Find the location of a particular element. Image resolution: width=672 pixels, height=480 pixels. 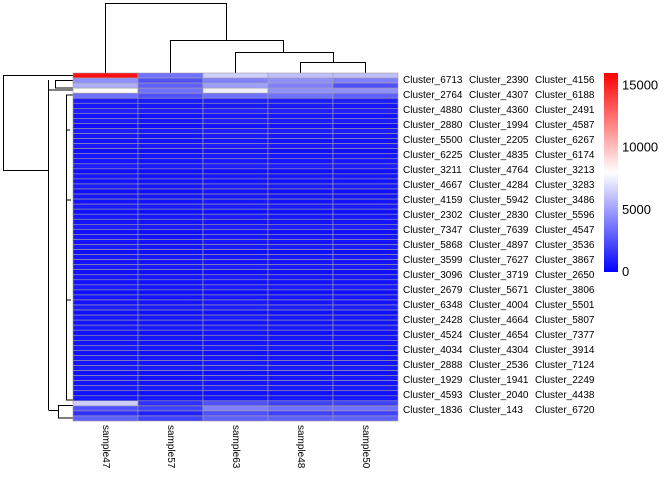

row-label: Cluster_3719 is located at coordinates (499, 275).